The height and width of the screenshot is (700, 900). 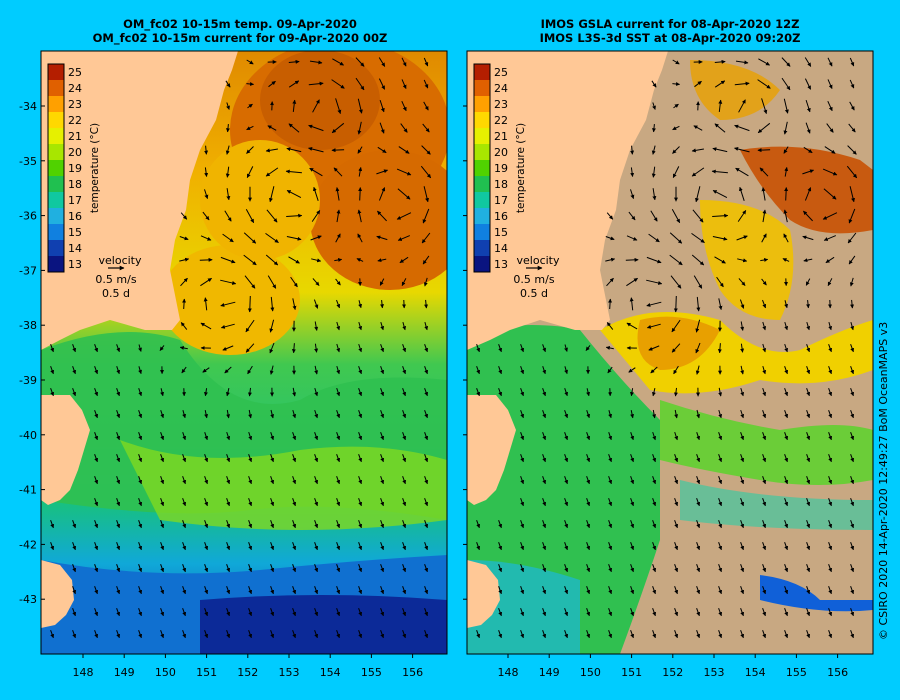 What do you see at coordinates (533, 279) in the screenshot?
I see `right-velocity-speed: 0.5 m/s` at bounding box center [533, 279].